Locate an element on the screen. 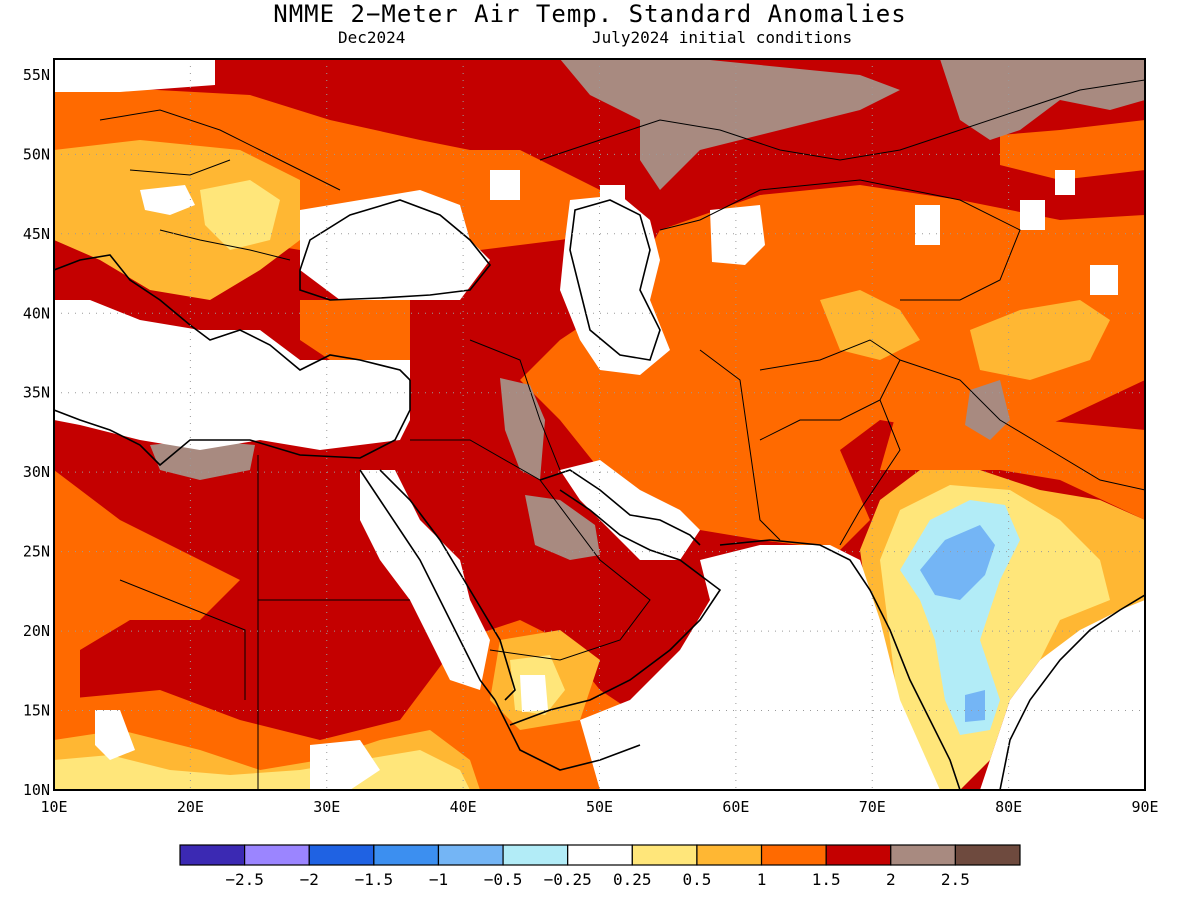  lon-label: 70E is located at coordinates (872, 807).